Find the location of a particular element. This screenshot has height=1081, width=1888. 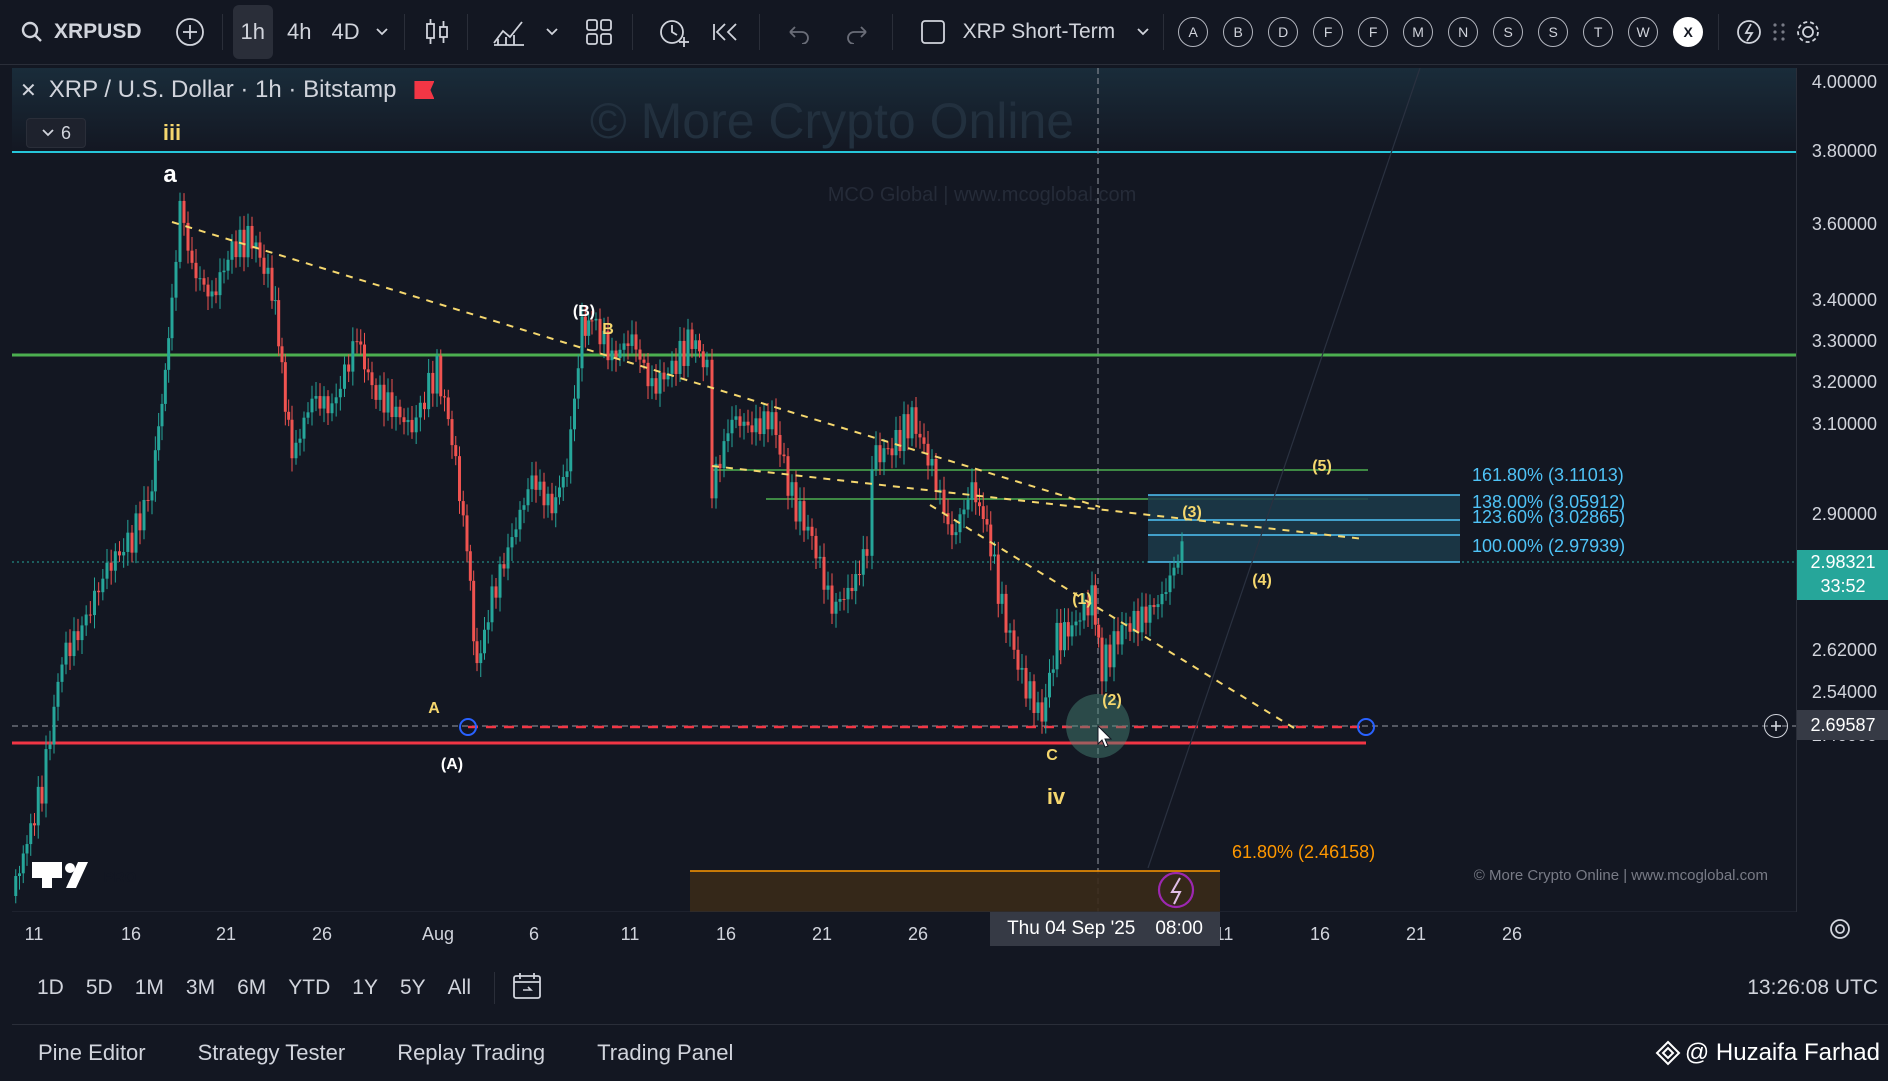

range-button-5y: 5Y is located at coordinates (412, 987).